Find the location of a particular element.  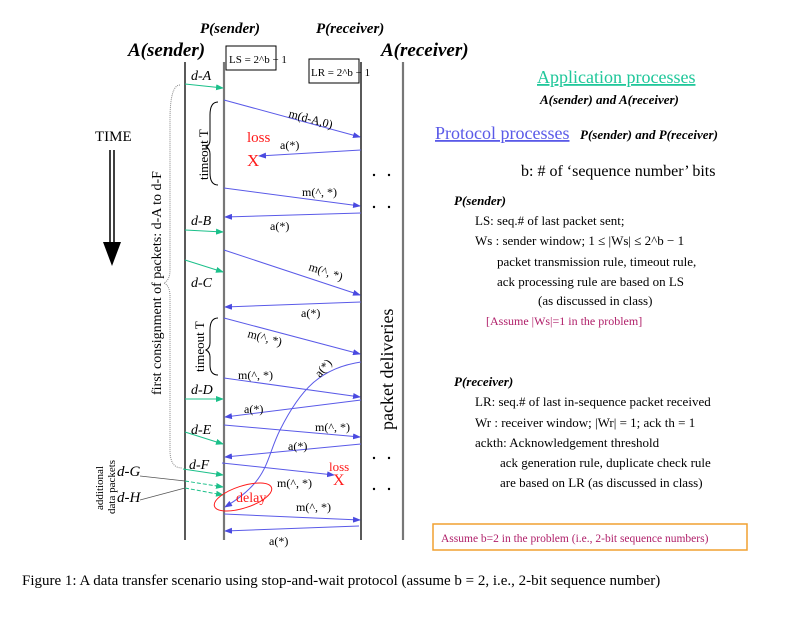

p-sender-assume: [Assume |Ws|=1 in the problem] is located at coordinates (564, 321).